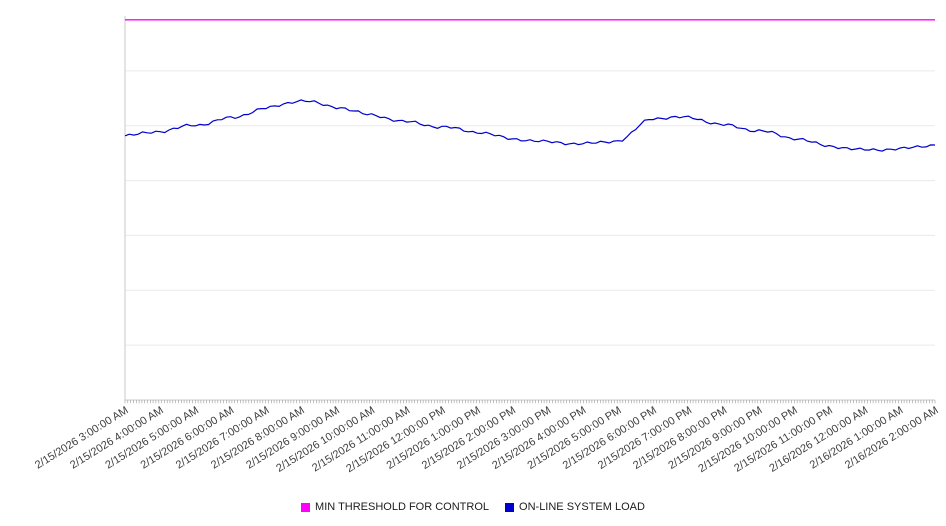 This screenshot has height=526, width=946. What do you see at coordinates (402, 507) in the screenshot?
I see `legend-label-threshold: MIN THRESHOLD FOR CONTROL` at bounding box center [402, 507].